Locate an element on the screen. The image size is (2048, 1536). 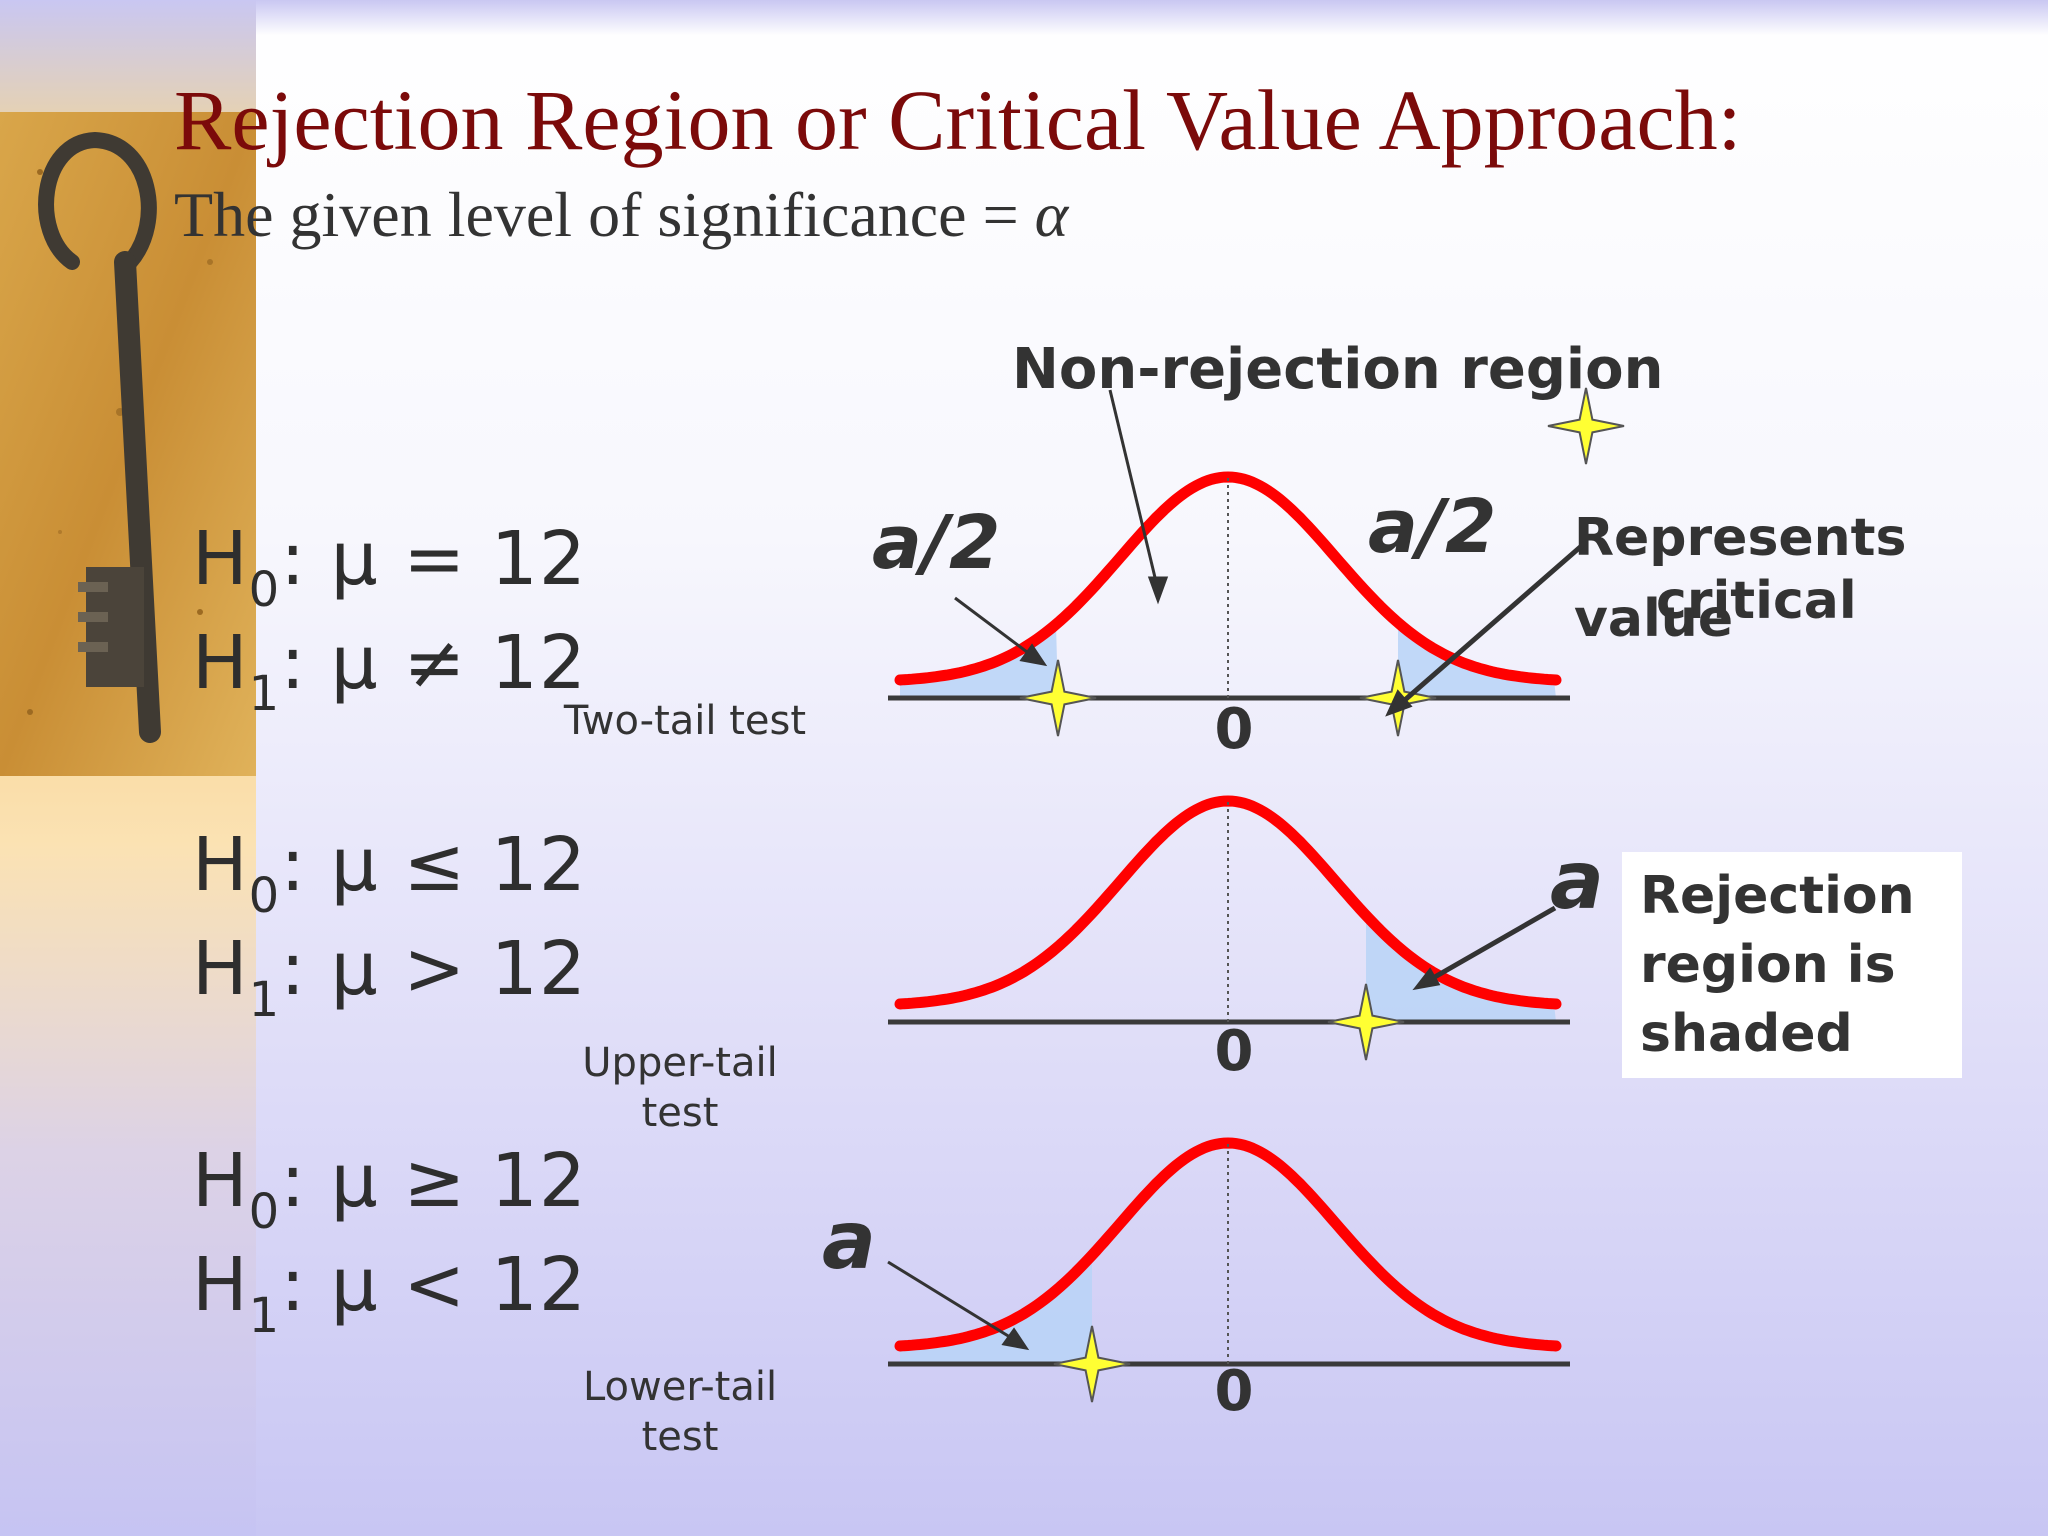
alpha-half-left-label: a/2 is located at coordinates (936, 543).